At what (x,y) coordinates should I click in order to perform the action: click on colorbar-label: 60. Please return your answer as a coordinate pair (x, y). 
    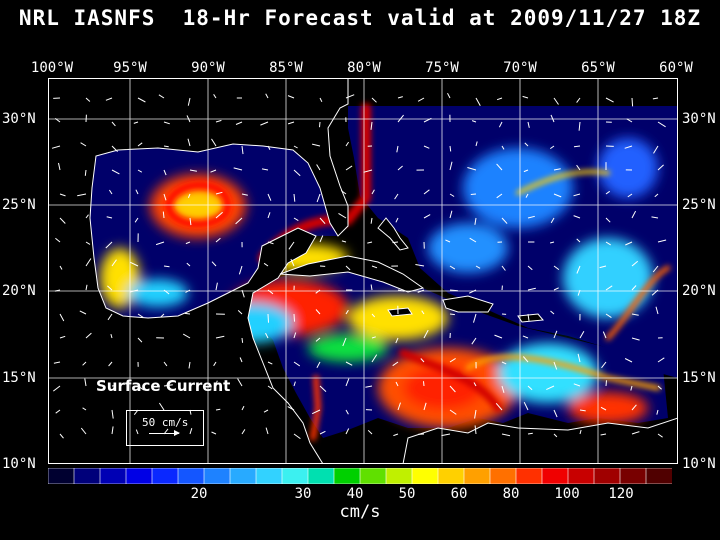
    Looking at the image, I should click on (459, 494).